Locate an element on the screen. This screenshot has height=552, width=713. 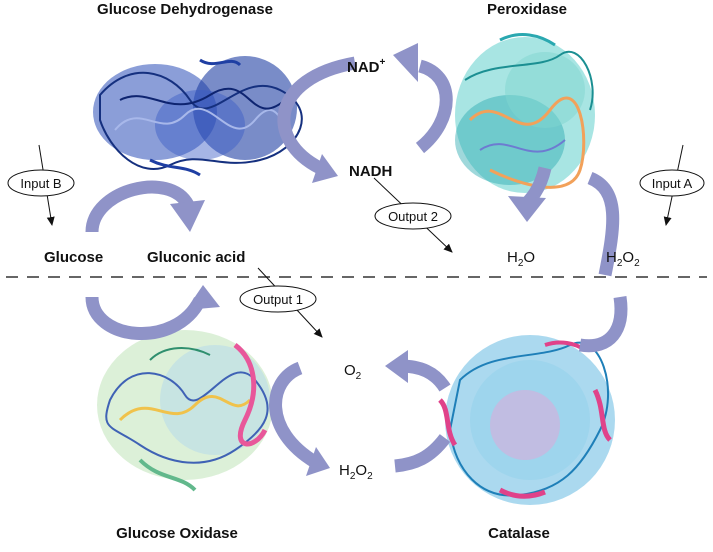
arrowhead-to-nadh is located at coordinates (325, 168).